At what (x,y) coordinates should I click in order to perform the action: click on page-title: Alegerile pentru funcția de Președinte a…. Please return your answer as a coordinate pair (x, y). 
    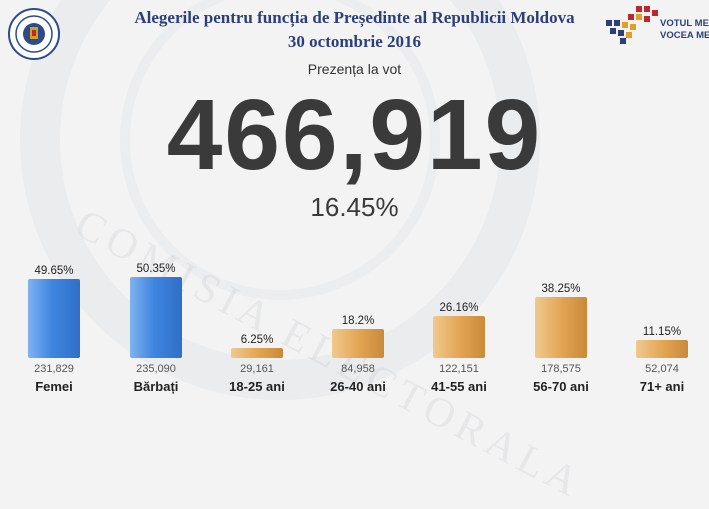
    Looking at the image, I should click on (354, 17).